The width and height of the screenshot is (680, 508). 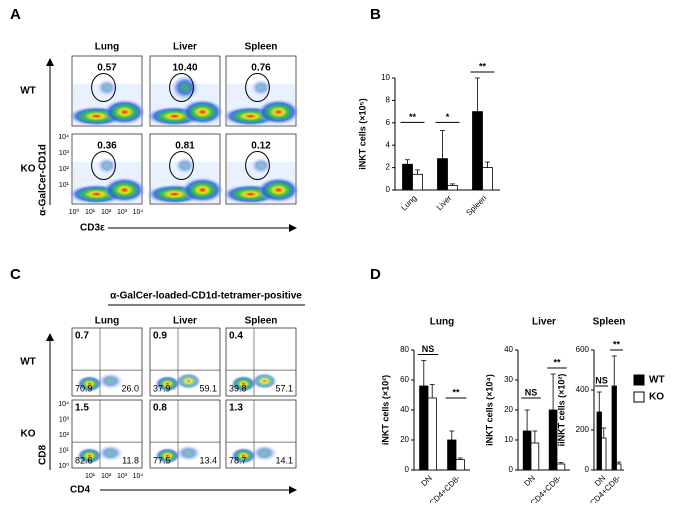 I want to click on gate-value: 0.76, so click(x=261, y=68).